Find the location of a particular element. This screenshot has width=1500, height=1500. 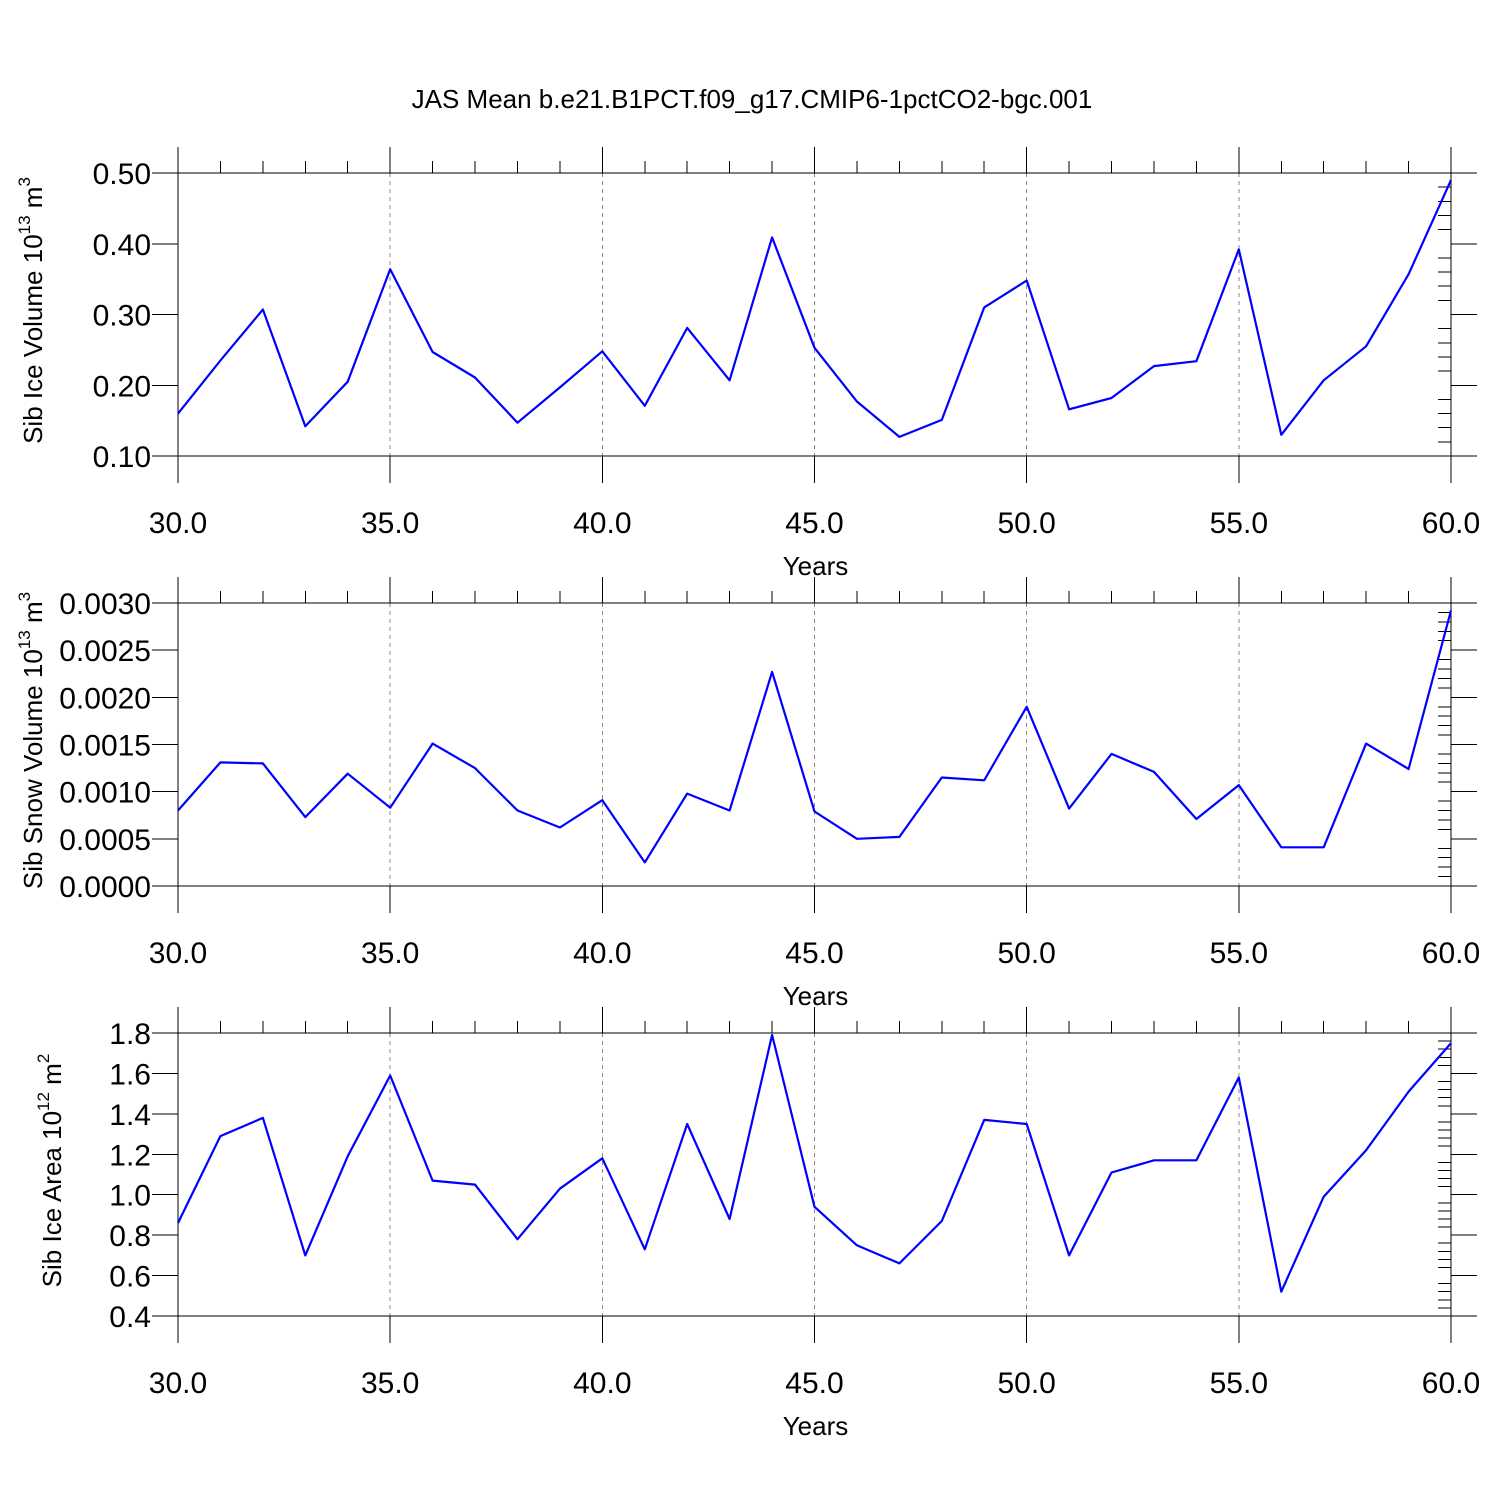

y-tick-label: 1.0 is located at coordinates (130, 1196).